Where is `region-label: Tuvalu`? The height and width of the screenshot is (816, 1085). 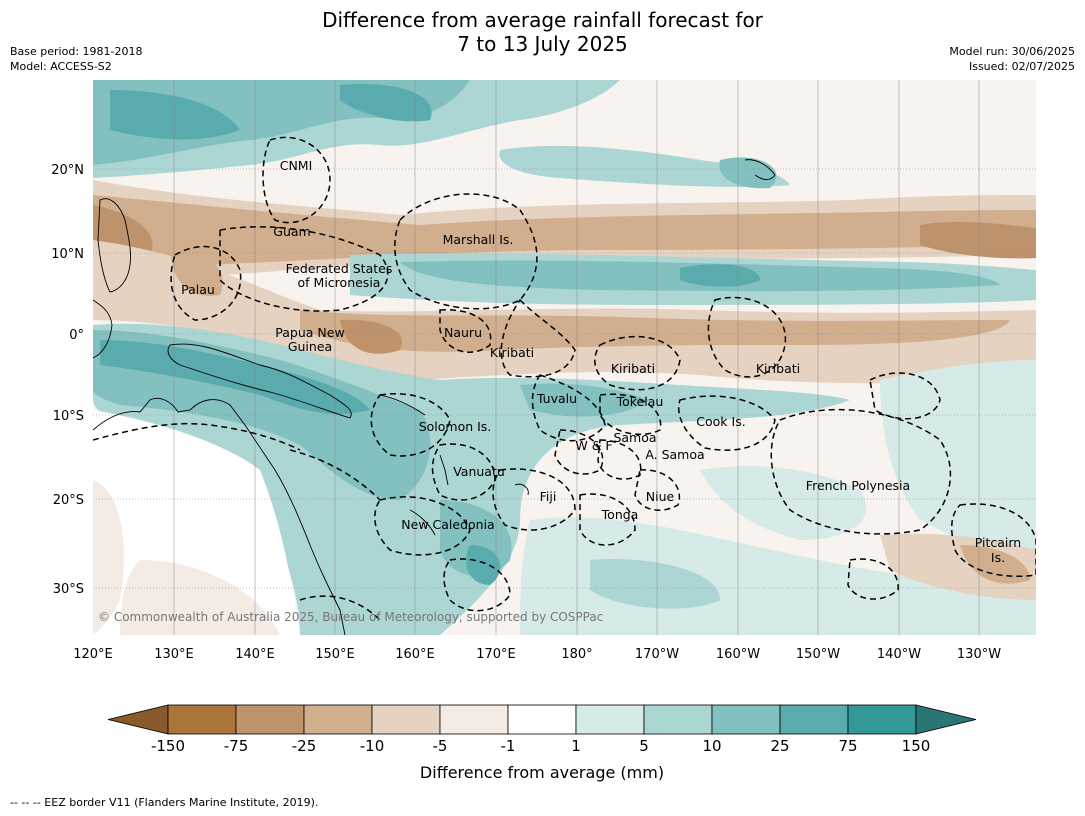
region-label: Tuvalu is located at coordinates (556, 398).